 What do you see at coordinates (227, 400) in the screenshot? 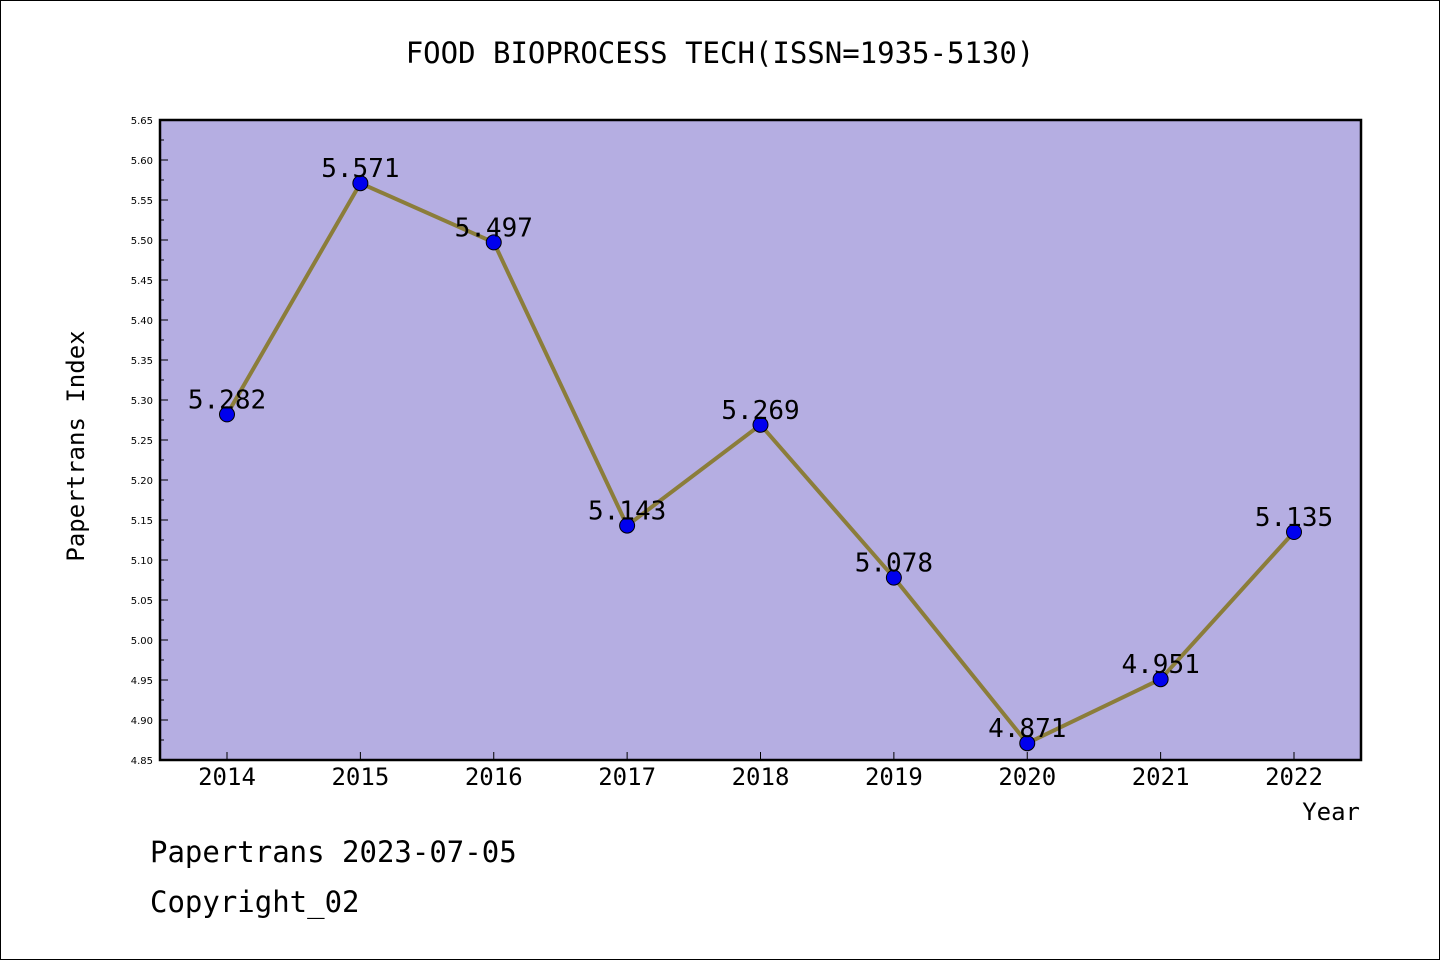
I see `data-label: 5.282` at bounding box center [227, 400].